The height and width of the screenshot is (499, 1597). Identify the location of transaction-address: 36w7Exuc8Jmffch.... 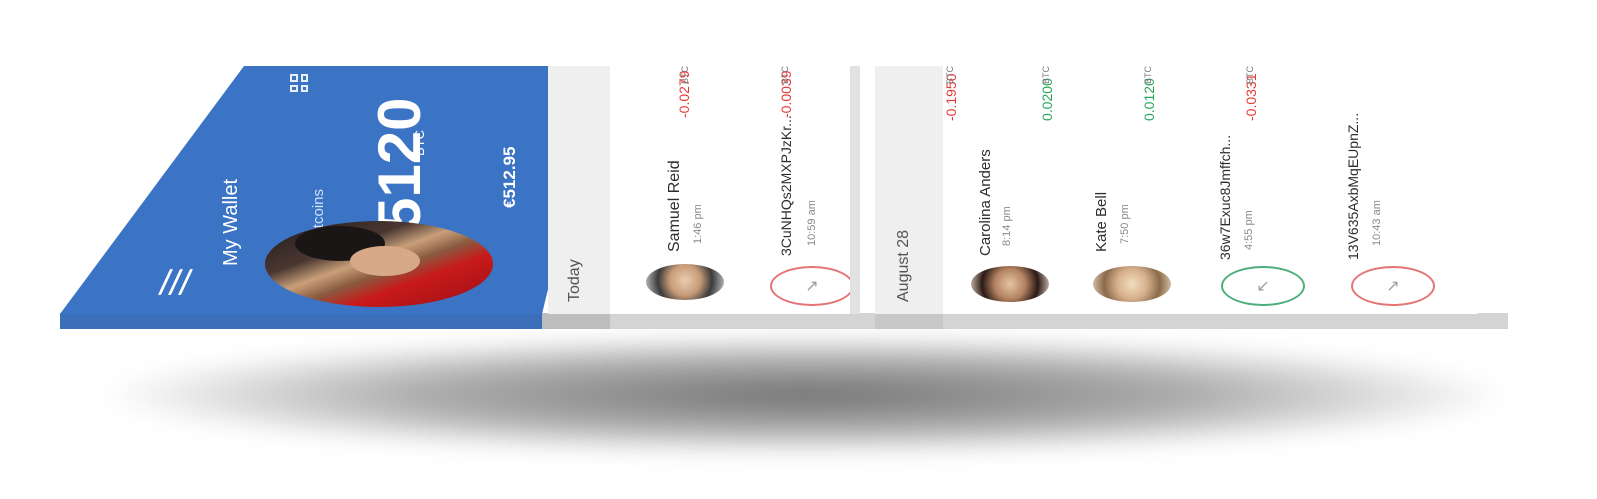
(1225, 197).